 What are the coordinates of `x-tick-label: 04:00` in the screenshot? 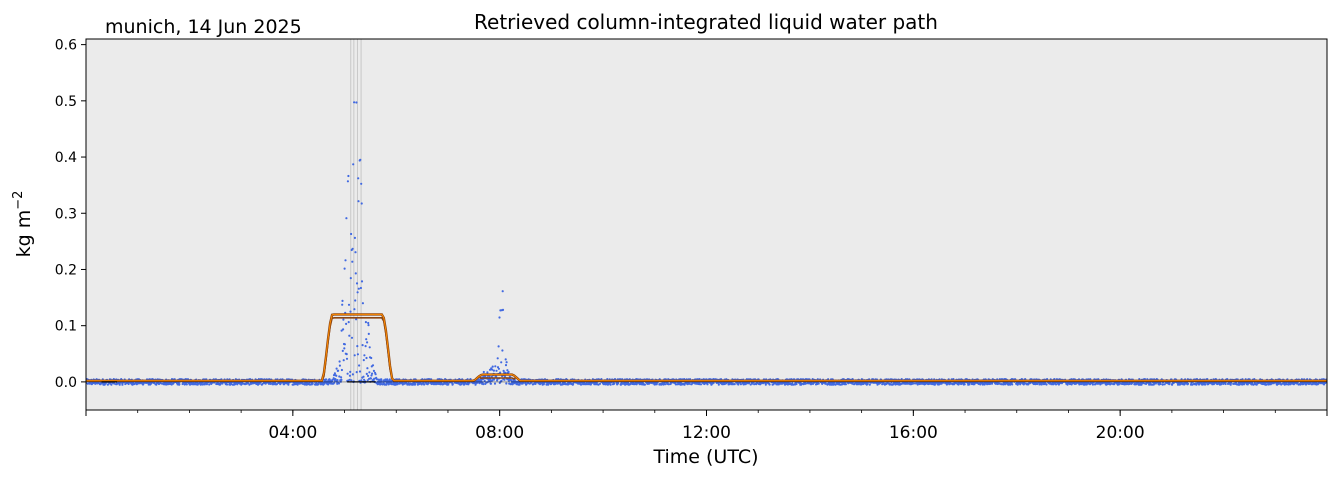 It's located at (292, 433).